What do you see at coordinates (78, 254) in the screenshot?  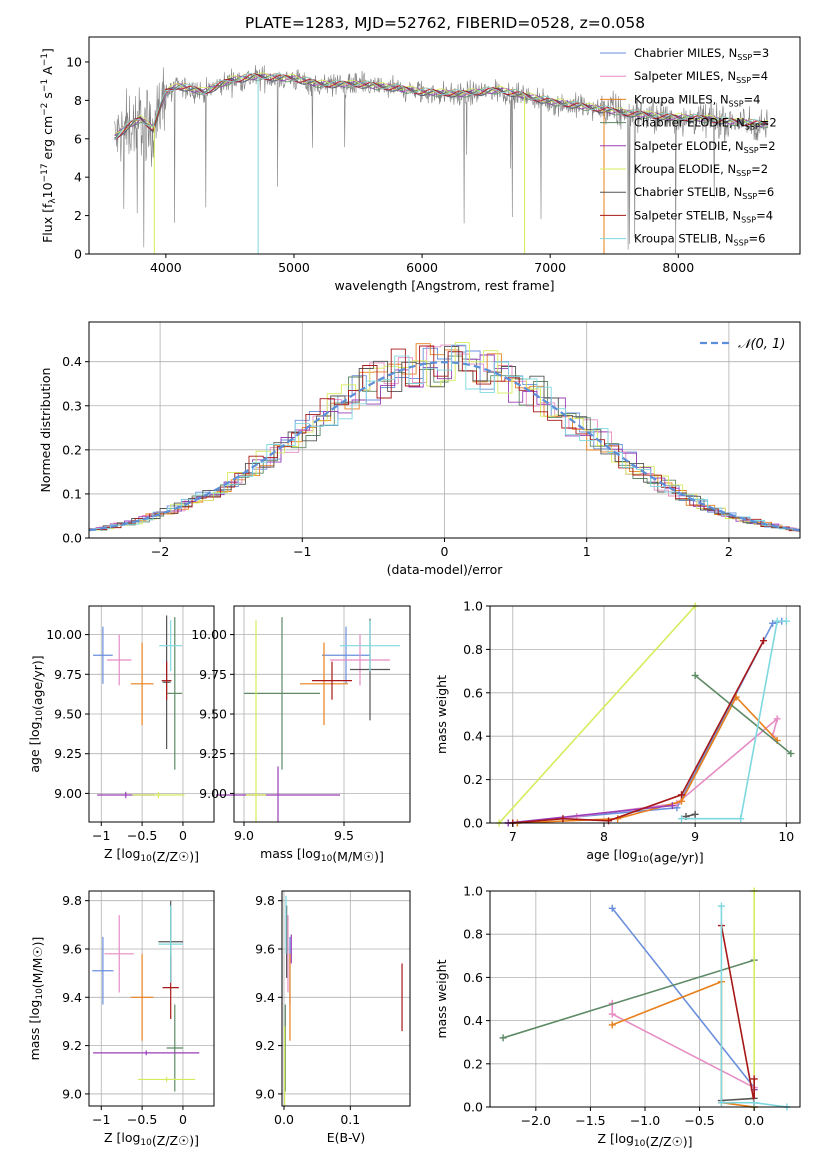 I see `y-tick-label: 0` at bounding box center [78, 254].